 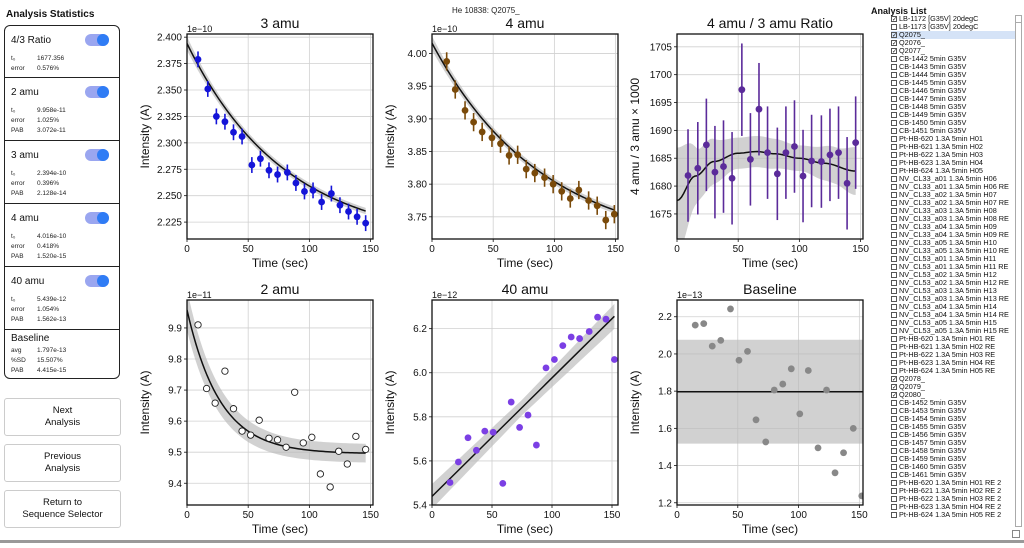 I want to click on analysis-list-item: CB-1446 5min G35V, so click(x=953, y=91).